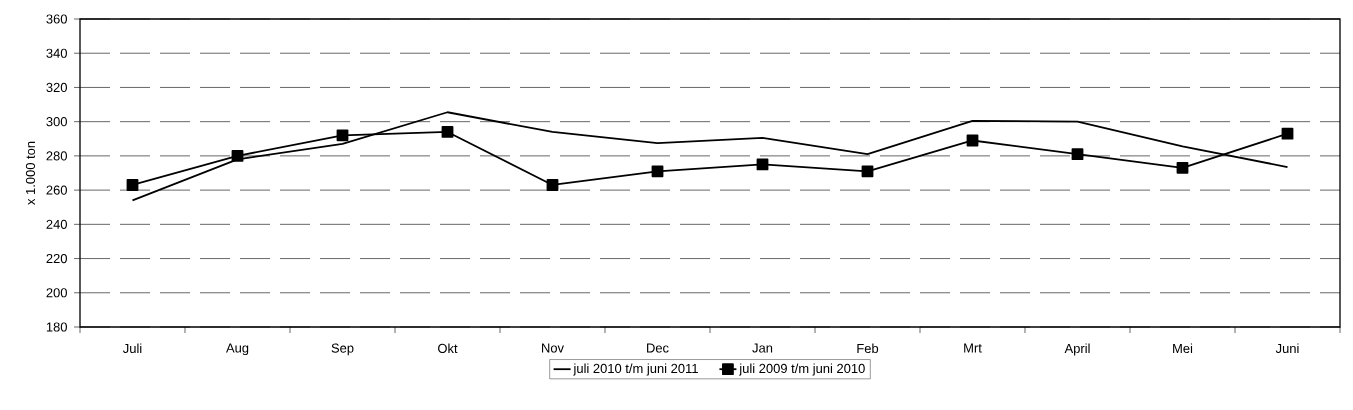 The height and width of the screenshot is (410, 1353). I want to click on y-tick-label: 360, so click(56, 19).